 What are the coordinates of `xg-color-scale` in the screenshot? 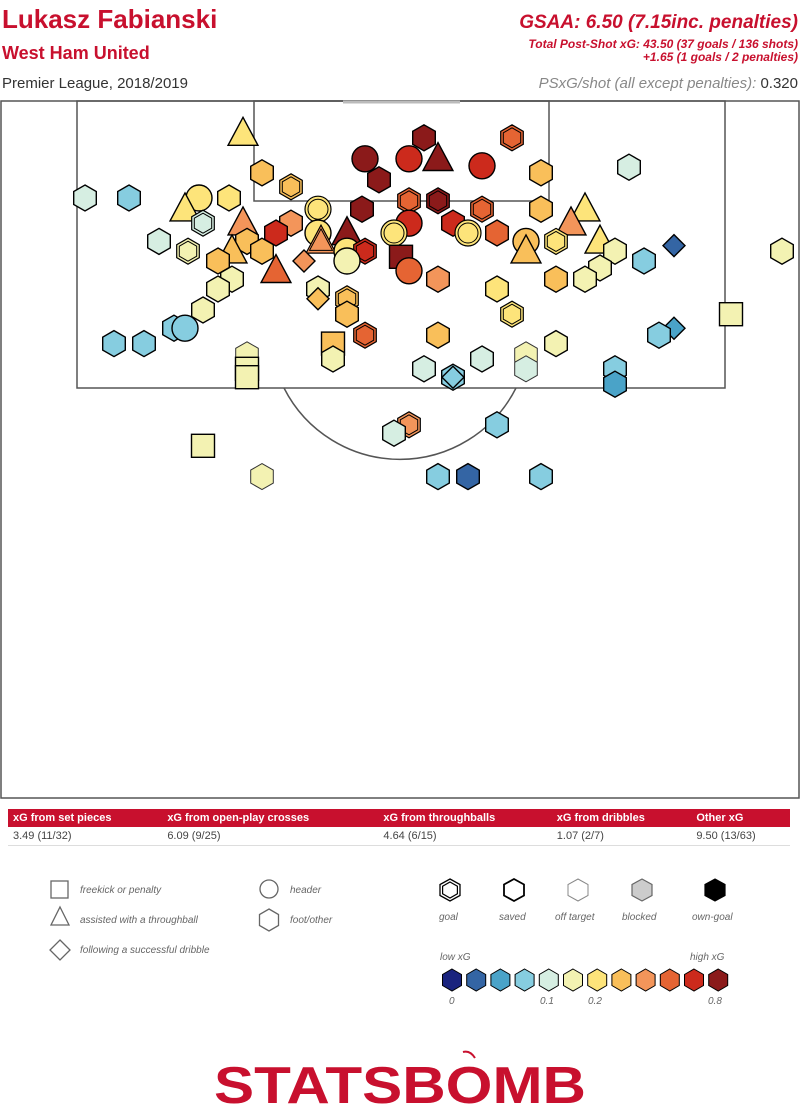 It's located at (585, 980).